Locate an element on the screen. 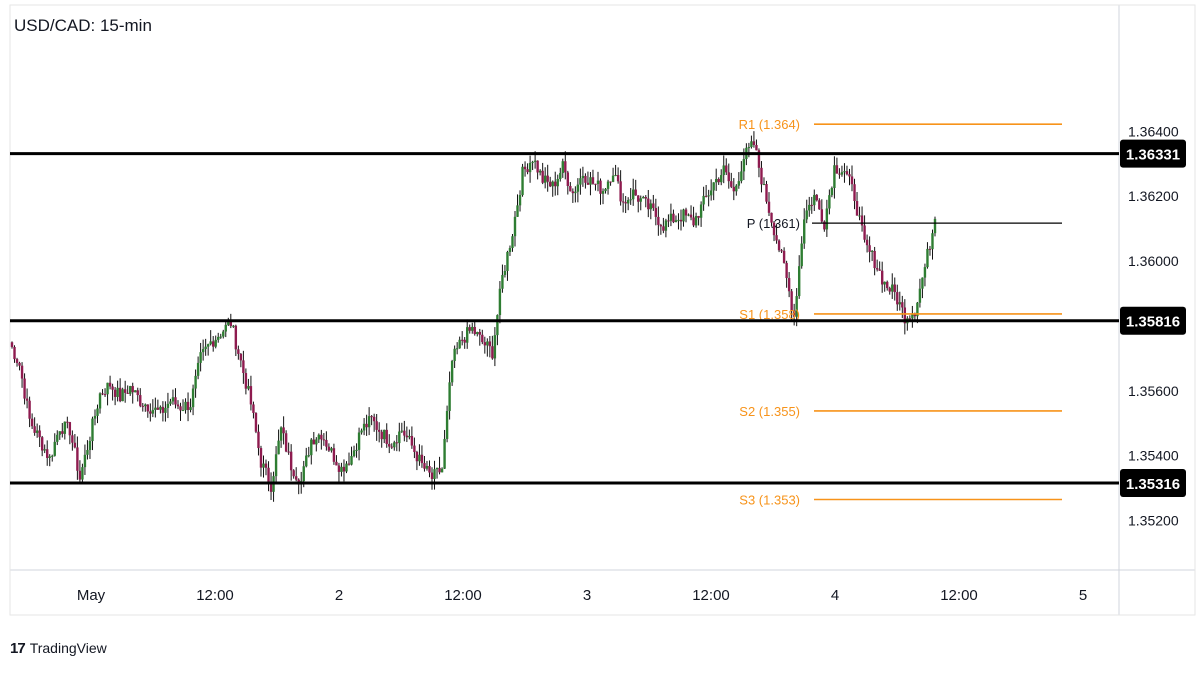  pivot-level-label: R1 (1.364) is located at coordinates (769, 124).